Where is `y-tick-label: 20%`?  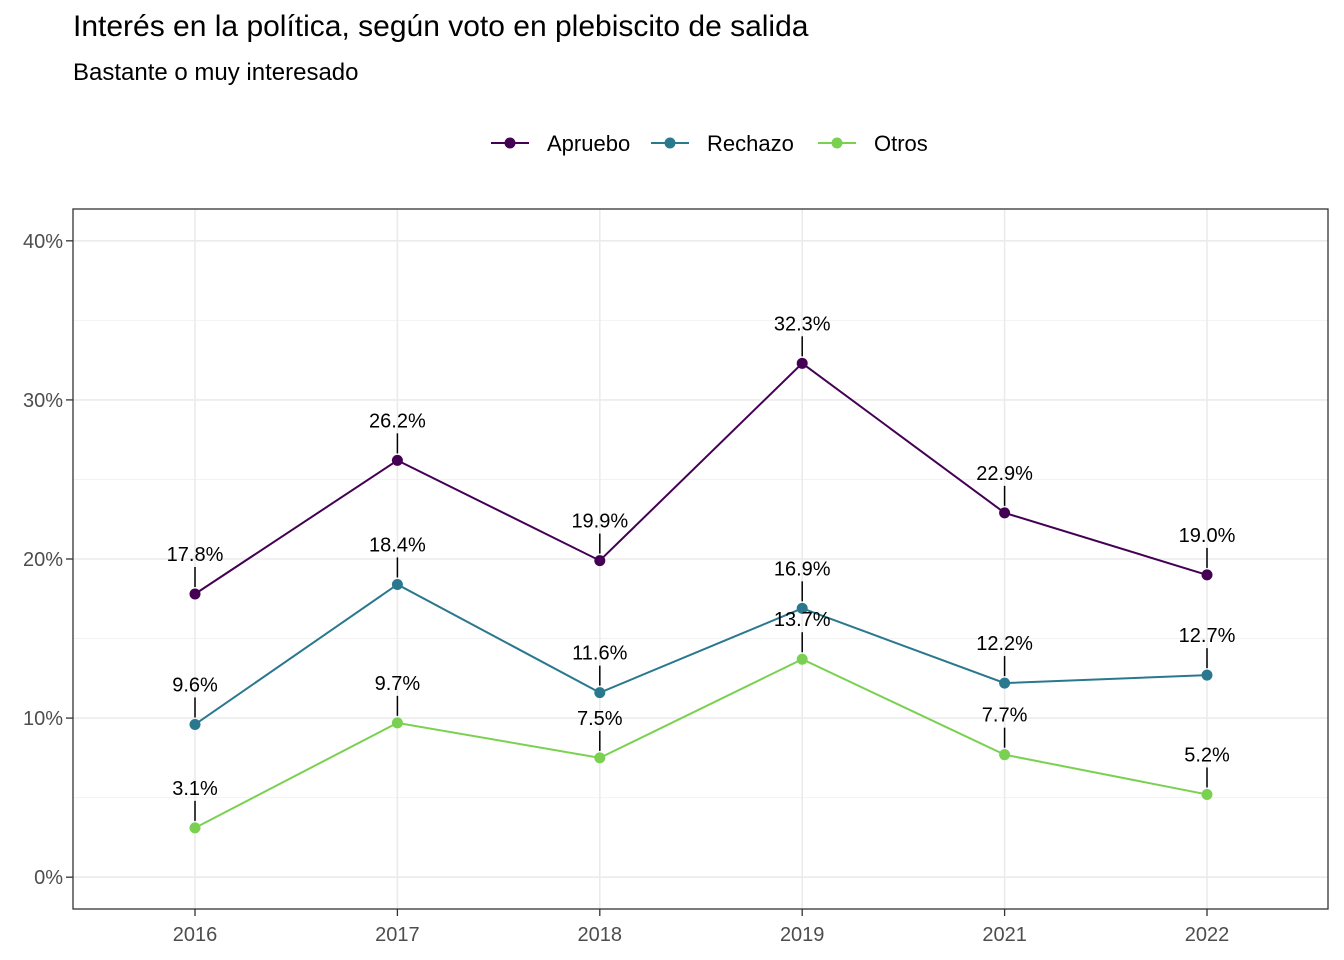
y-tick-label: 20% is located at coordinates (43, 560).